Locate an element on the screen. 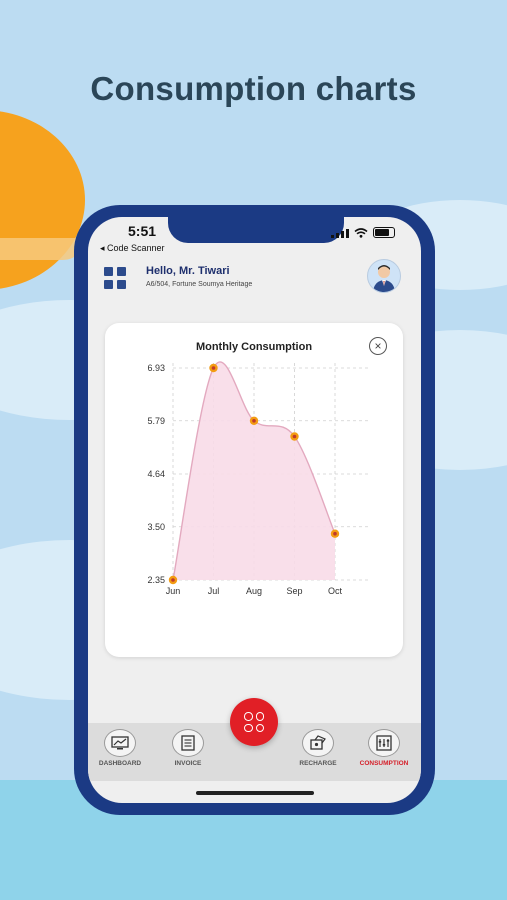 The image size is (507, 900). nav-invoice: INVOICE is located at coordinates (188, 748).